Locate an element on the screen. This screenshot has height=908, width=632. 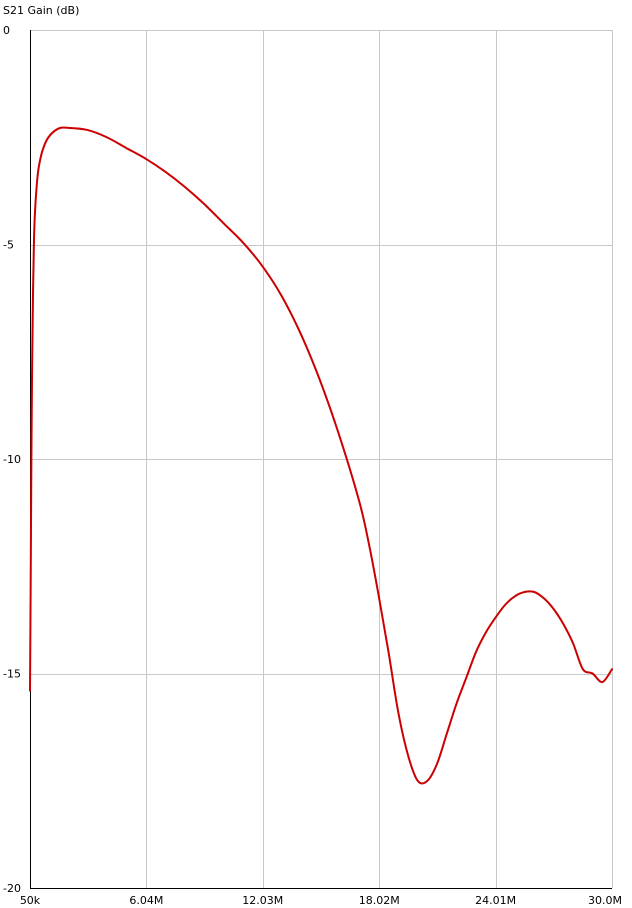
y-tick-label: 0 is located at coordinates (6, 30).